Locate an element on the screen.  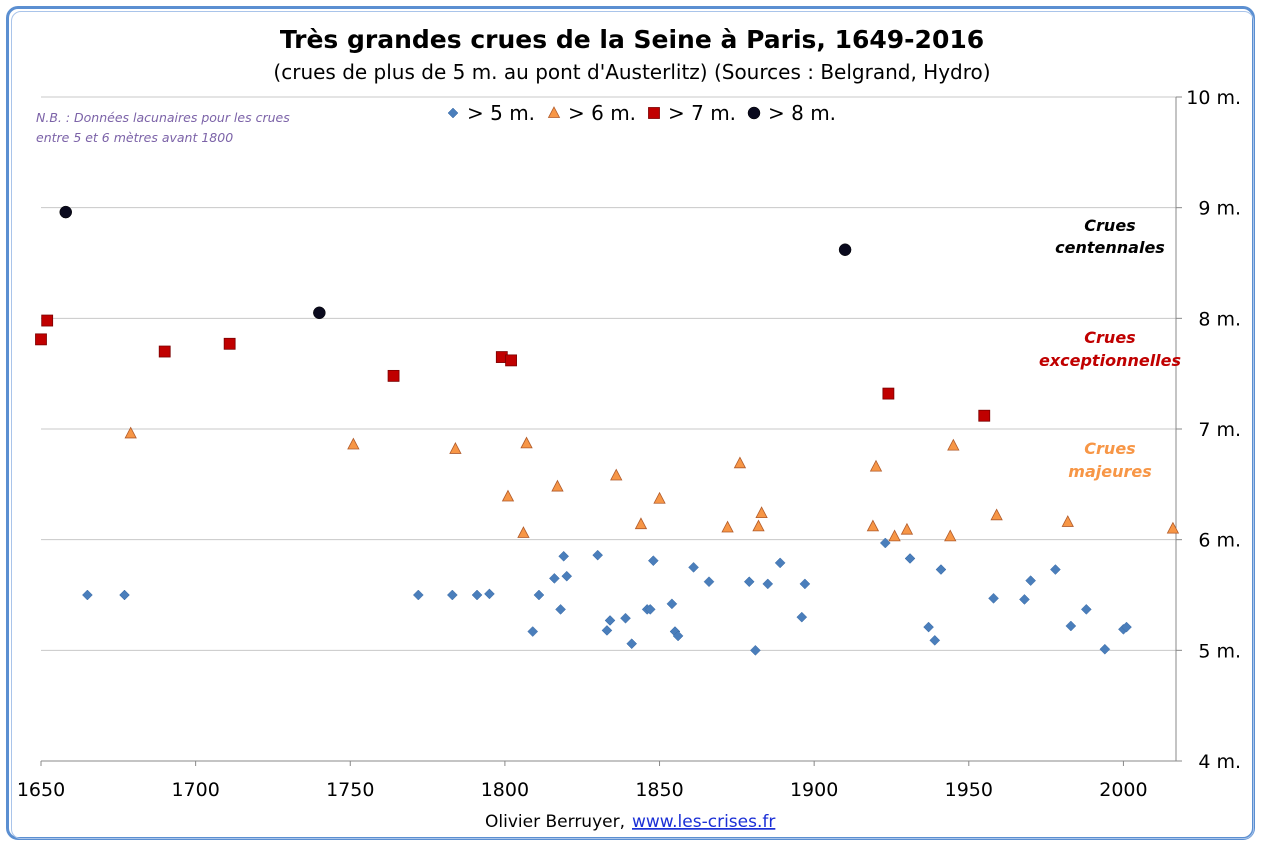
legend: > 5 m. > 6 m. > 7 m. > 8 m. is located at coordinates (641, 113).